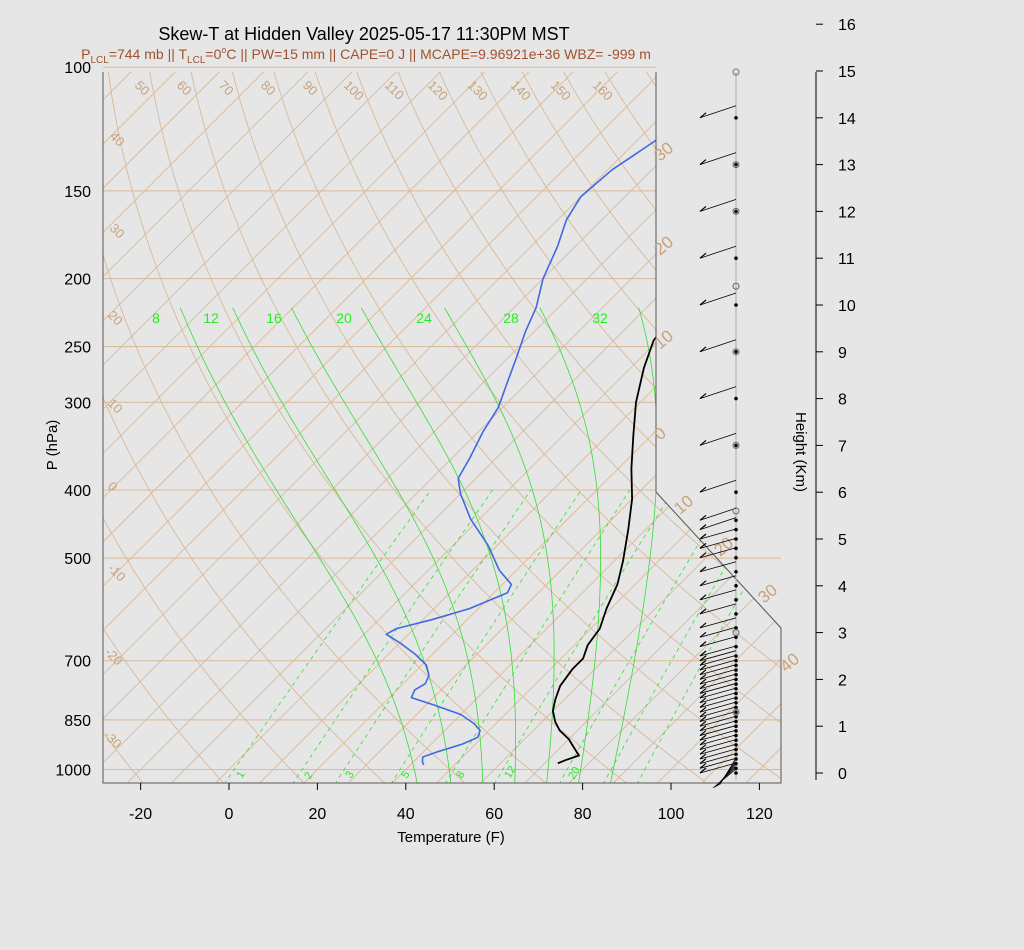  What do you see at coordinates (77, 662) in the screenshot?
I see `y-tick-label: 700` at bounding box center [77, 662].